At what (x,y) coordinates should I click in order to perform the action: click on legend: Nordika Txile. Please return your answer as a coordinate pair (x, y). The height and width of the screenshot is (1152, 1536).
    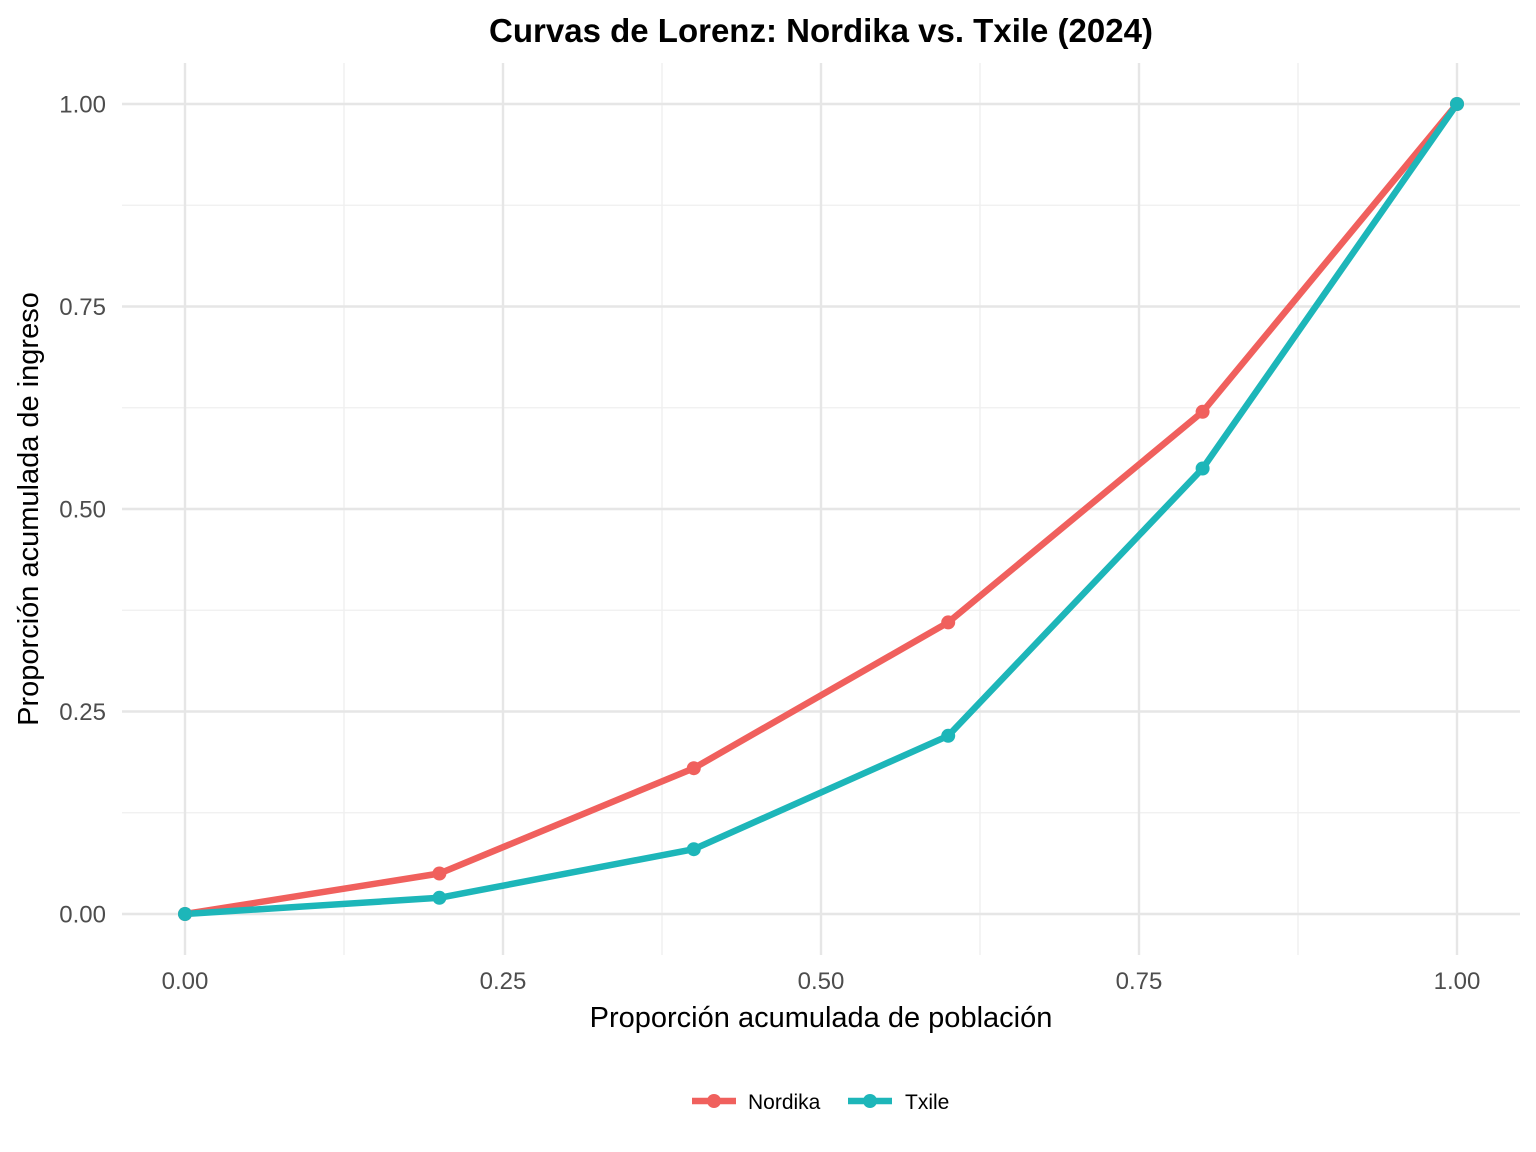
    Looking at the image, I should click on (820, 1102).